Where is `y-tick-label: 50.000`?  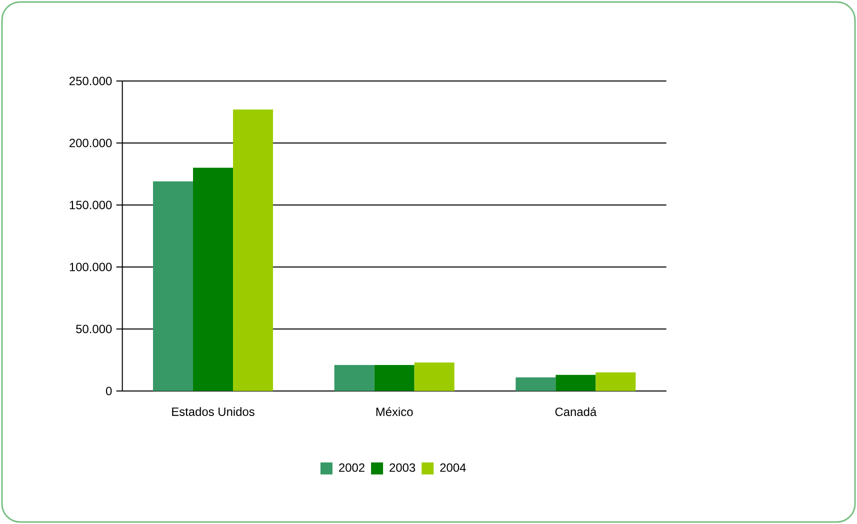 y-tick-label: 50.000 is located at coordinates (94, 329).